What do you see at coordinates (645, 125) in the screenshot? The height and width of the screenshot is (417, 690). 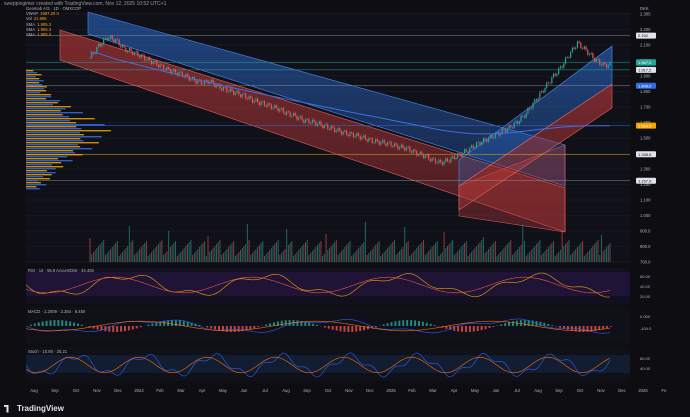 I see `price-tag-text: 1.534,5` at bounding box center [645, 125].